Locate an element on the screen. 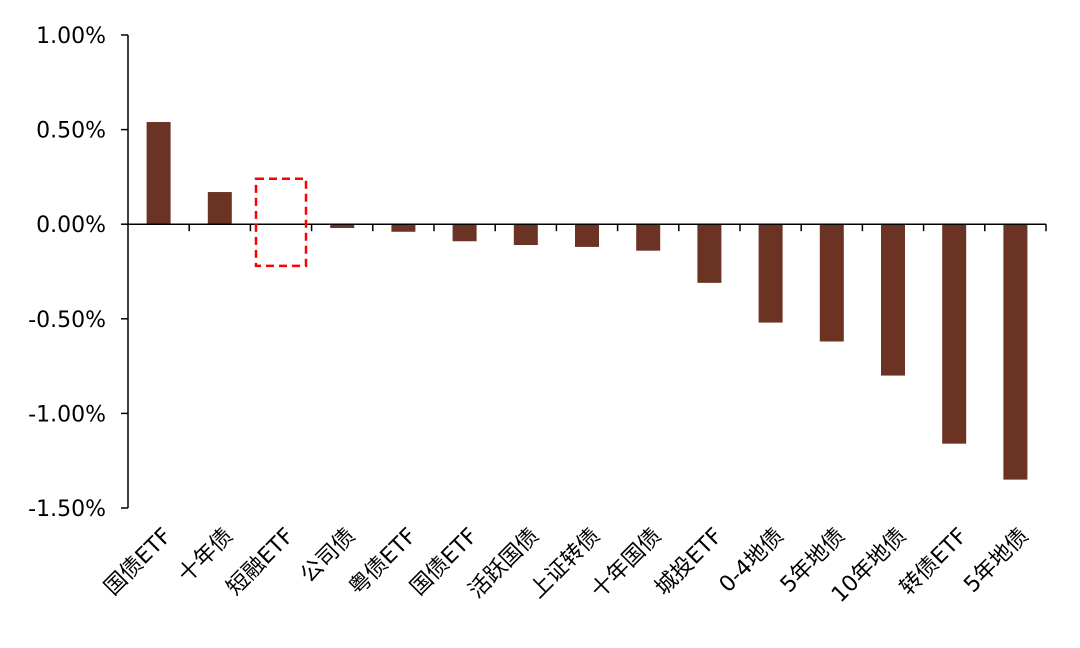 Image resolution: width=1080 pixels, height=648 pixels. x-tick-label: 5年地债 is located at coordinates (996, 561).